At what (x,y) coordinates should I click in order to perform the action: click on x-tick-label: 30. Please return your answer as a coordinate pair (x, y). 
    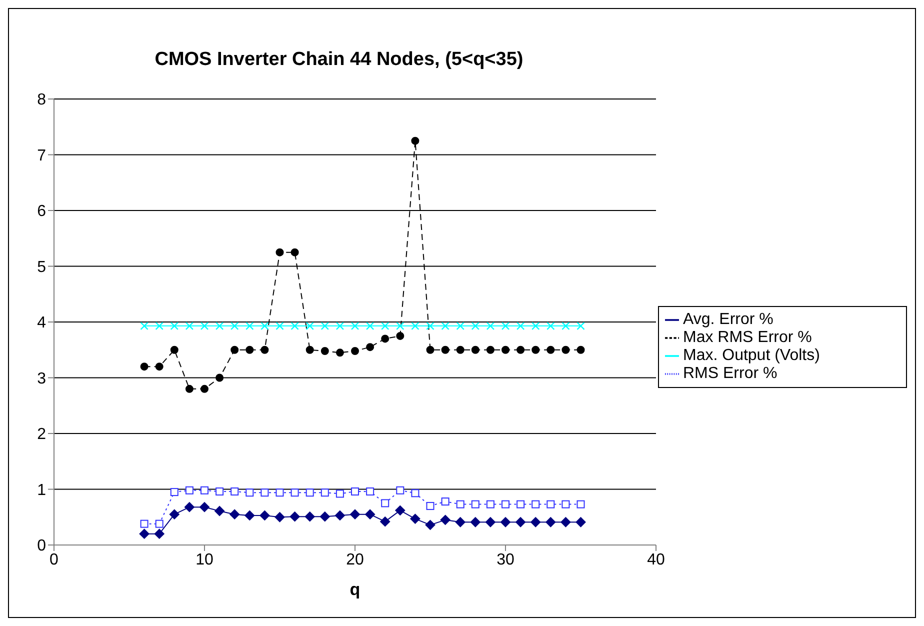
    Looking at the image, I should click on (505, 559).